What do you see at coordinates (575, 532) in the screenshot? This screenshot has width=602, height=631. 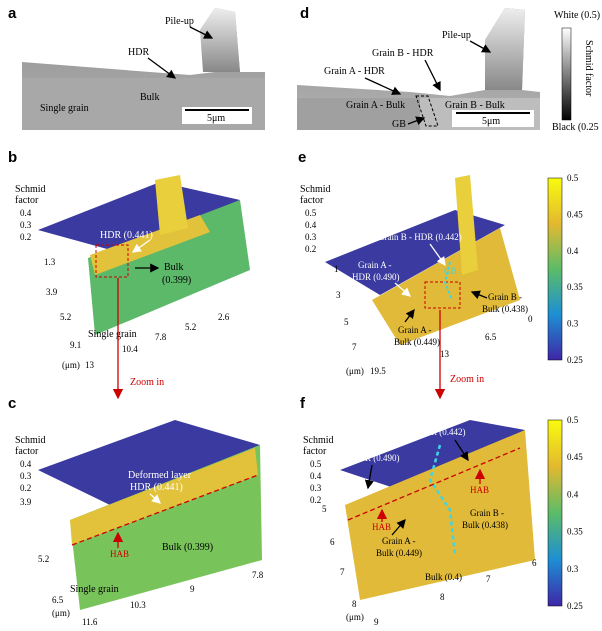 I see `colorbar-tick: 0.35` at bounding box center [575, 532].